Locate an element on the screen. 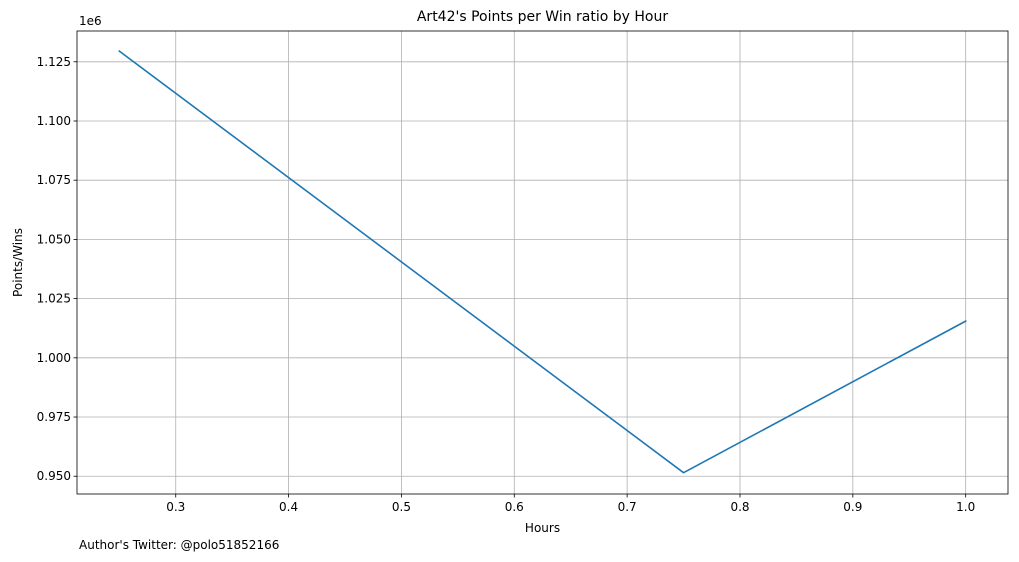  x-tick-label: 0.8 is located at coordinates (739, 507).